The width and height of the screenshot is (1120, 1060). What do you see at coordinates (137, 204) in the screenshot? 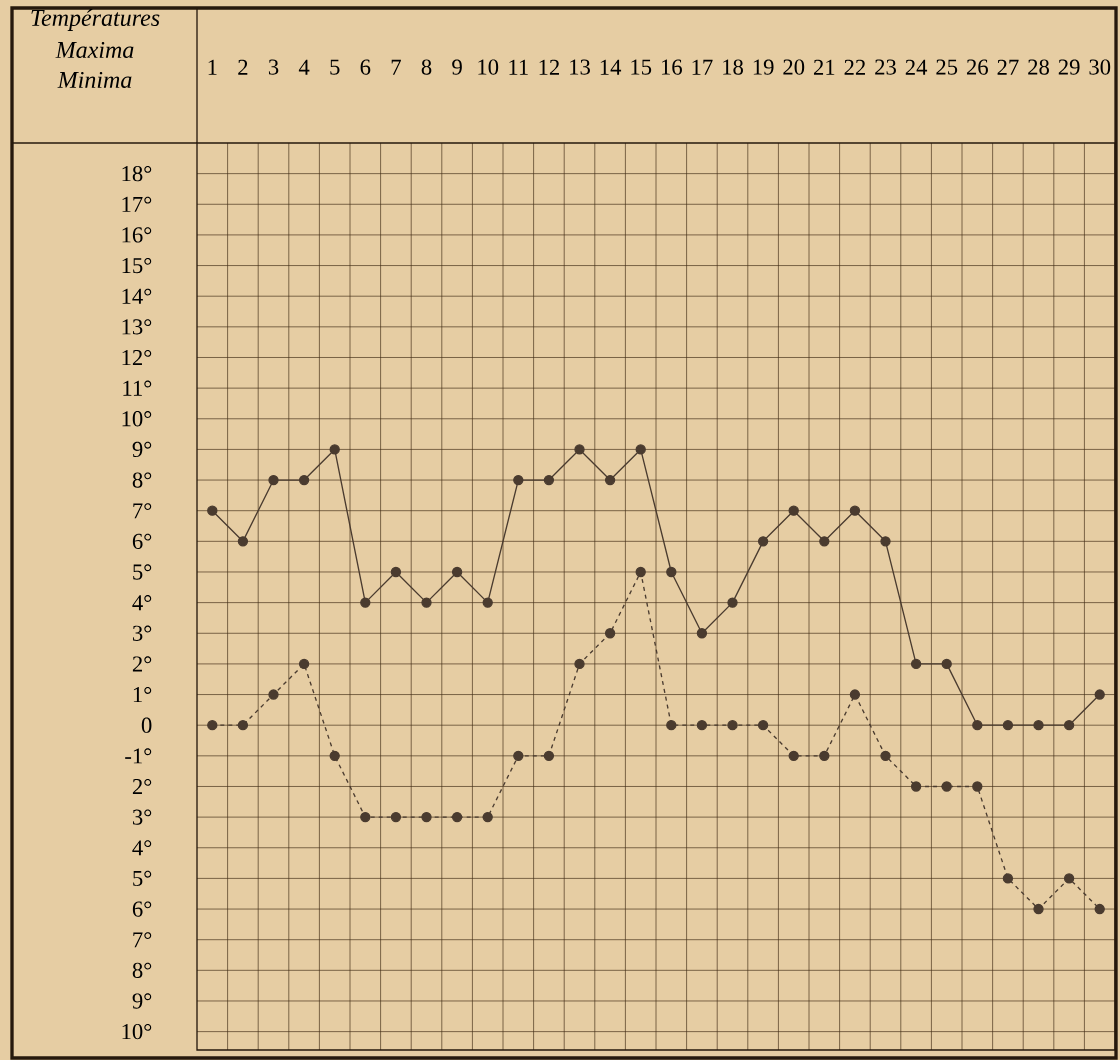
I see `y-tick-label: 17°` at bounding box center [137, 204].